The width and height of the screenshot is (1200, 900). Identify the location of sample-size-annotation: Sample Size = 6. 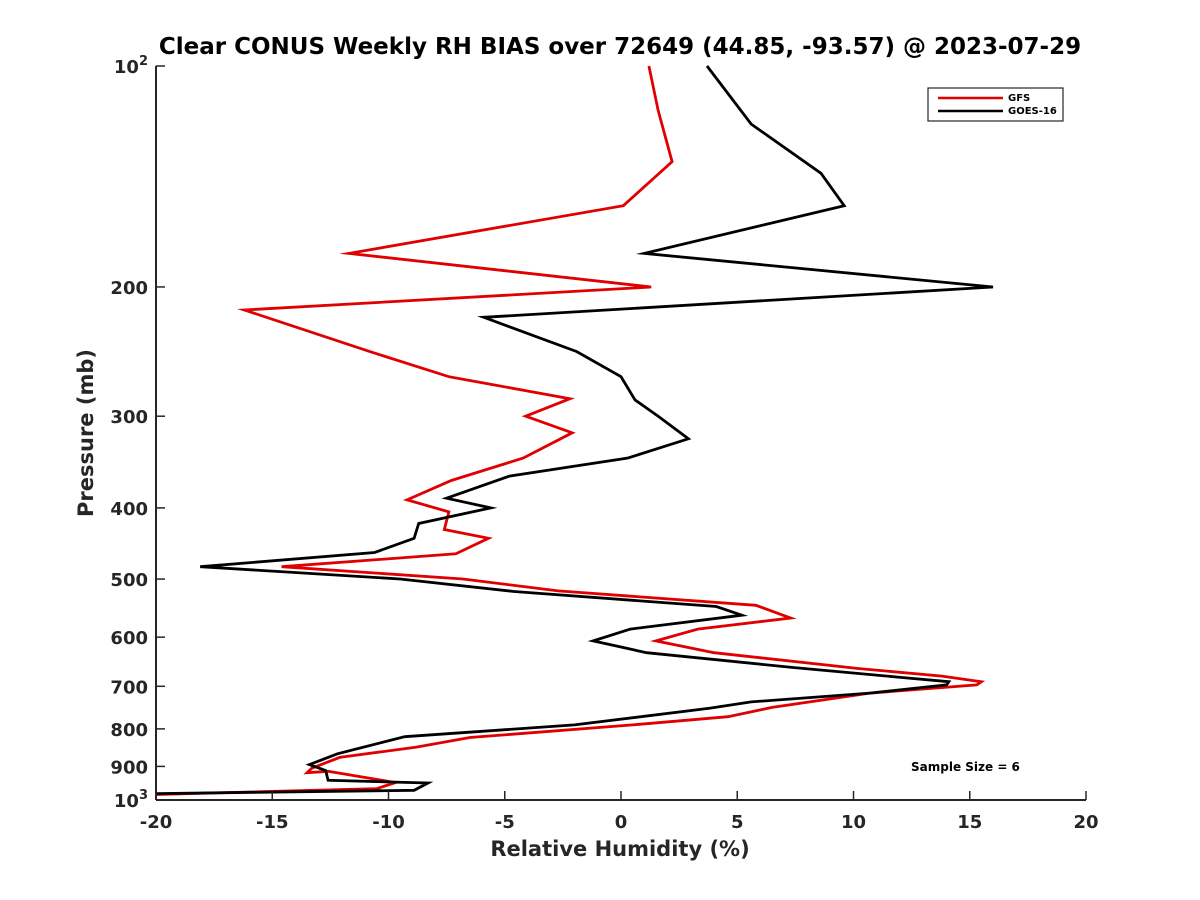
(965, 767).